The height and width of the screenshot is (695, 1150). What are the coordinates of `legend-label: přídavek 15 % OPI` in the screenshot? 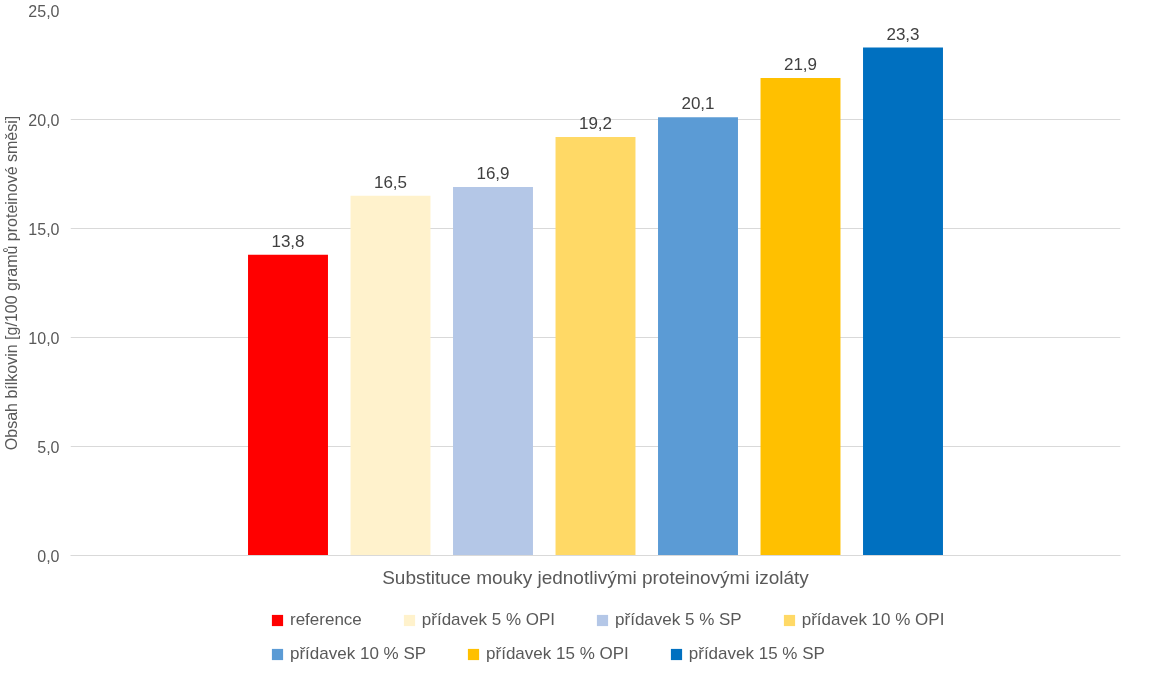 It's located at (557, 654).